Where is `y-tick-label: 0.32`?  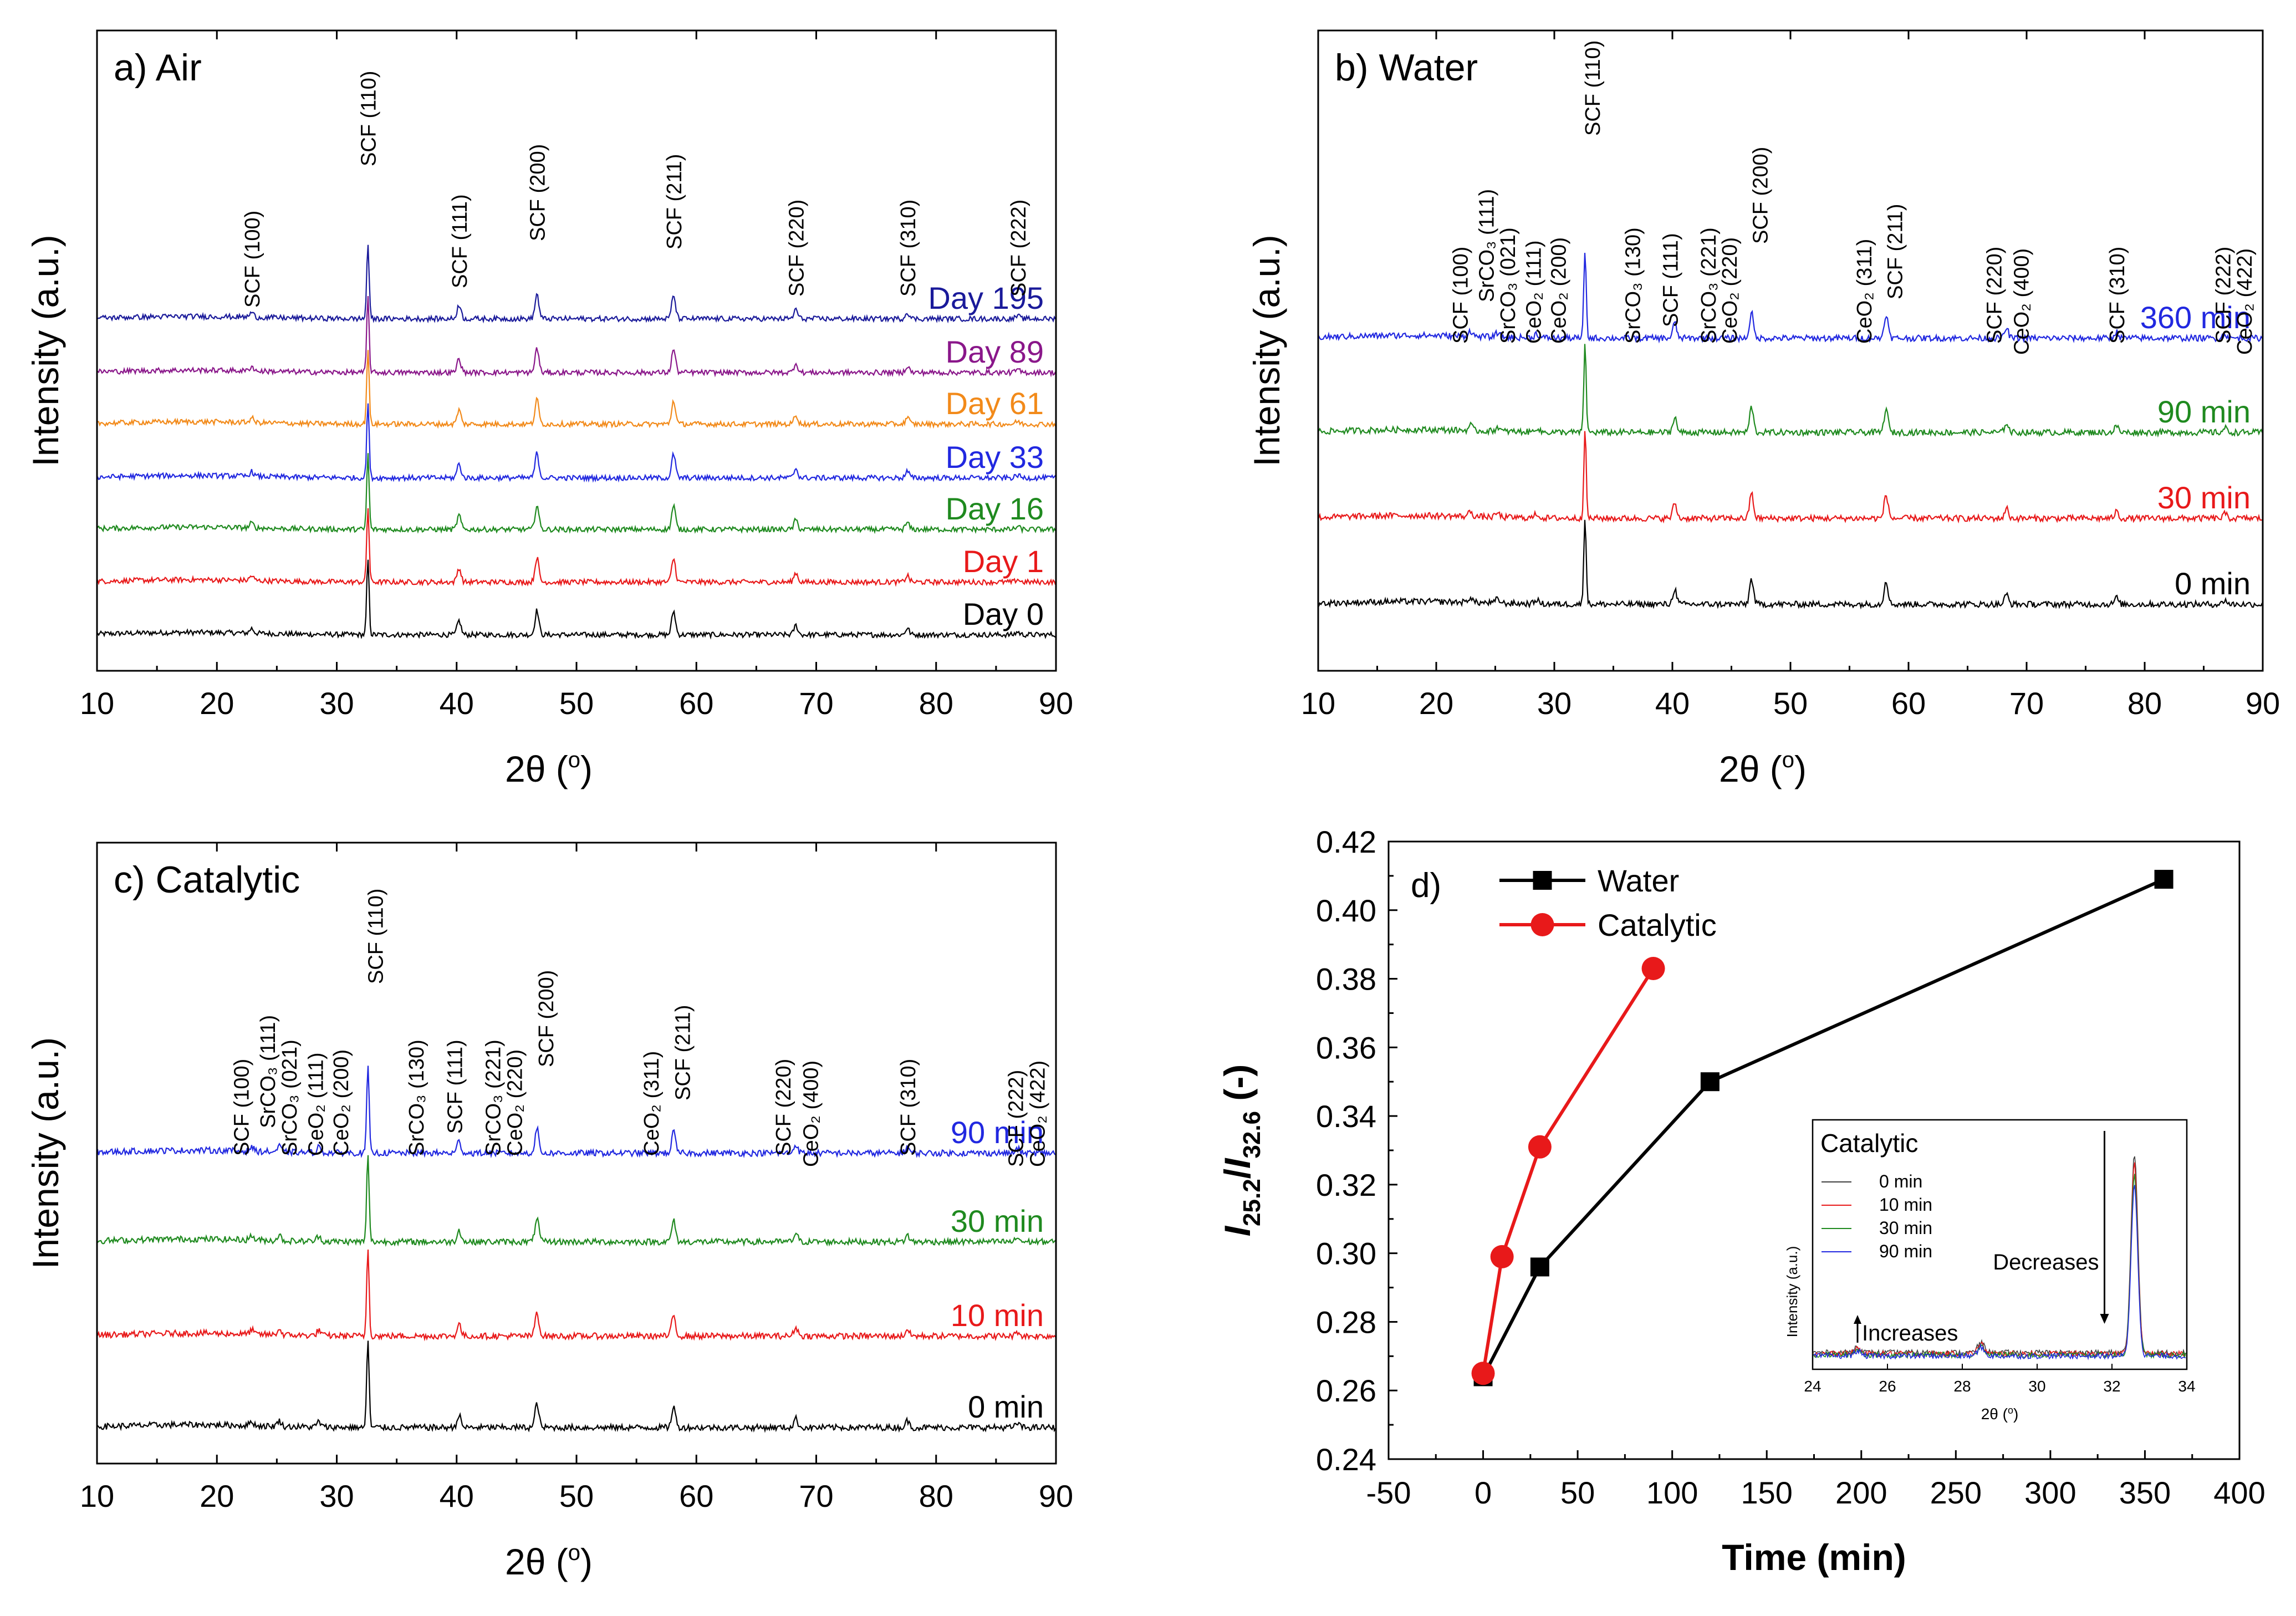 y-tick-label: 0.32 is located at coordinates (1346, 1185).